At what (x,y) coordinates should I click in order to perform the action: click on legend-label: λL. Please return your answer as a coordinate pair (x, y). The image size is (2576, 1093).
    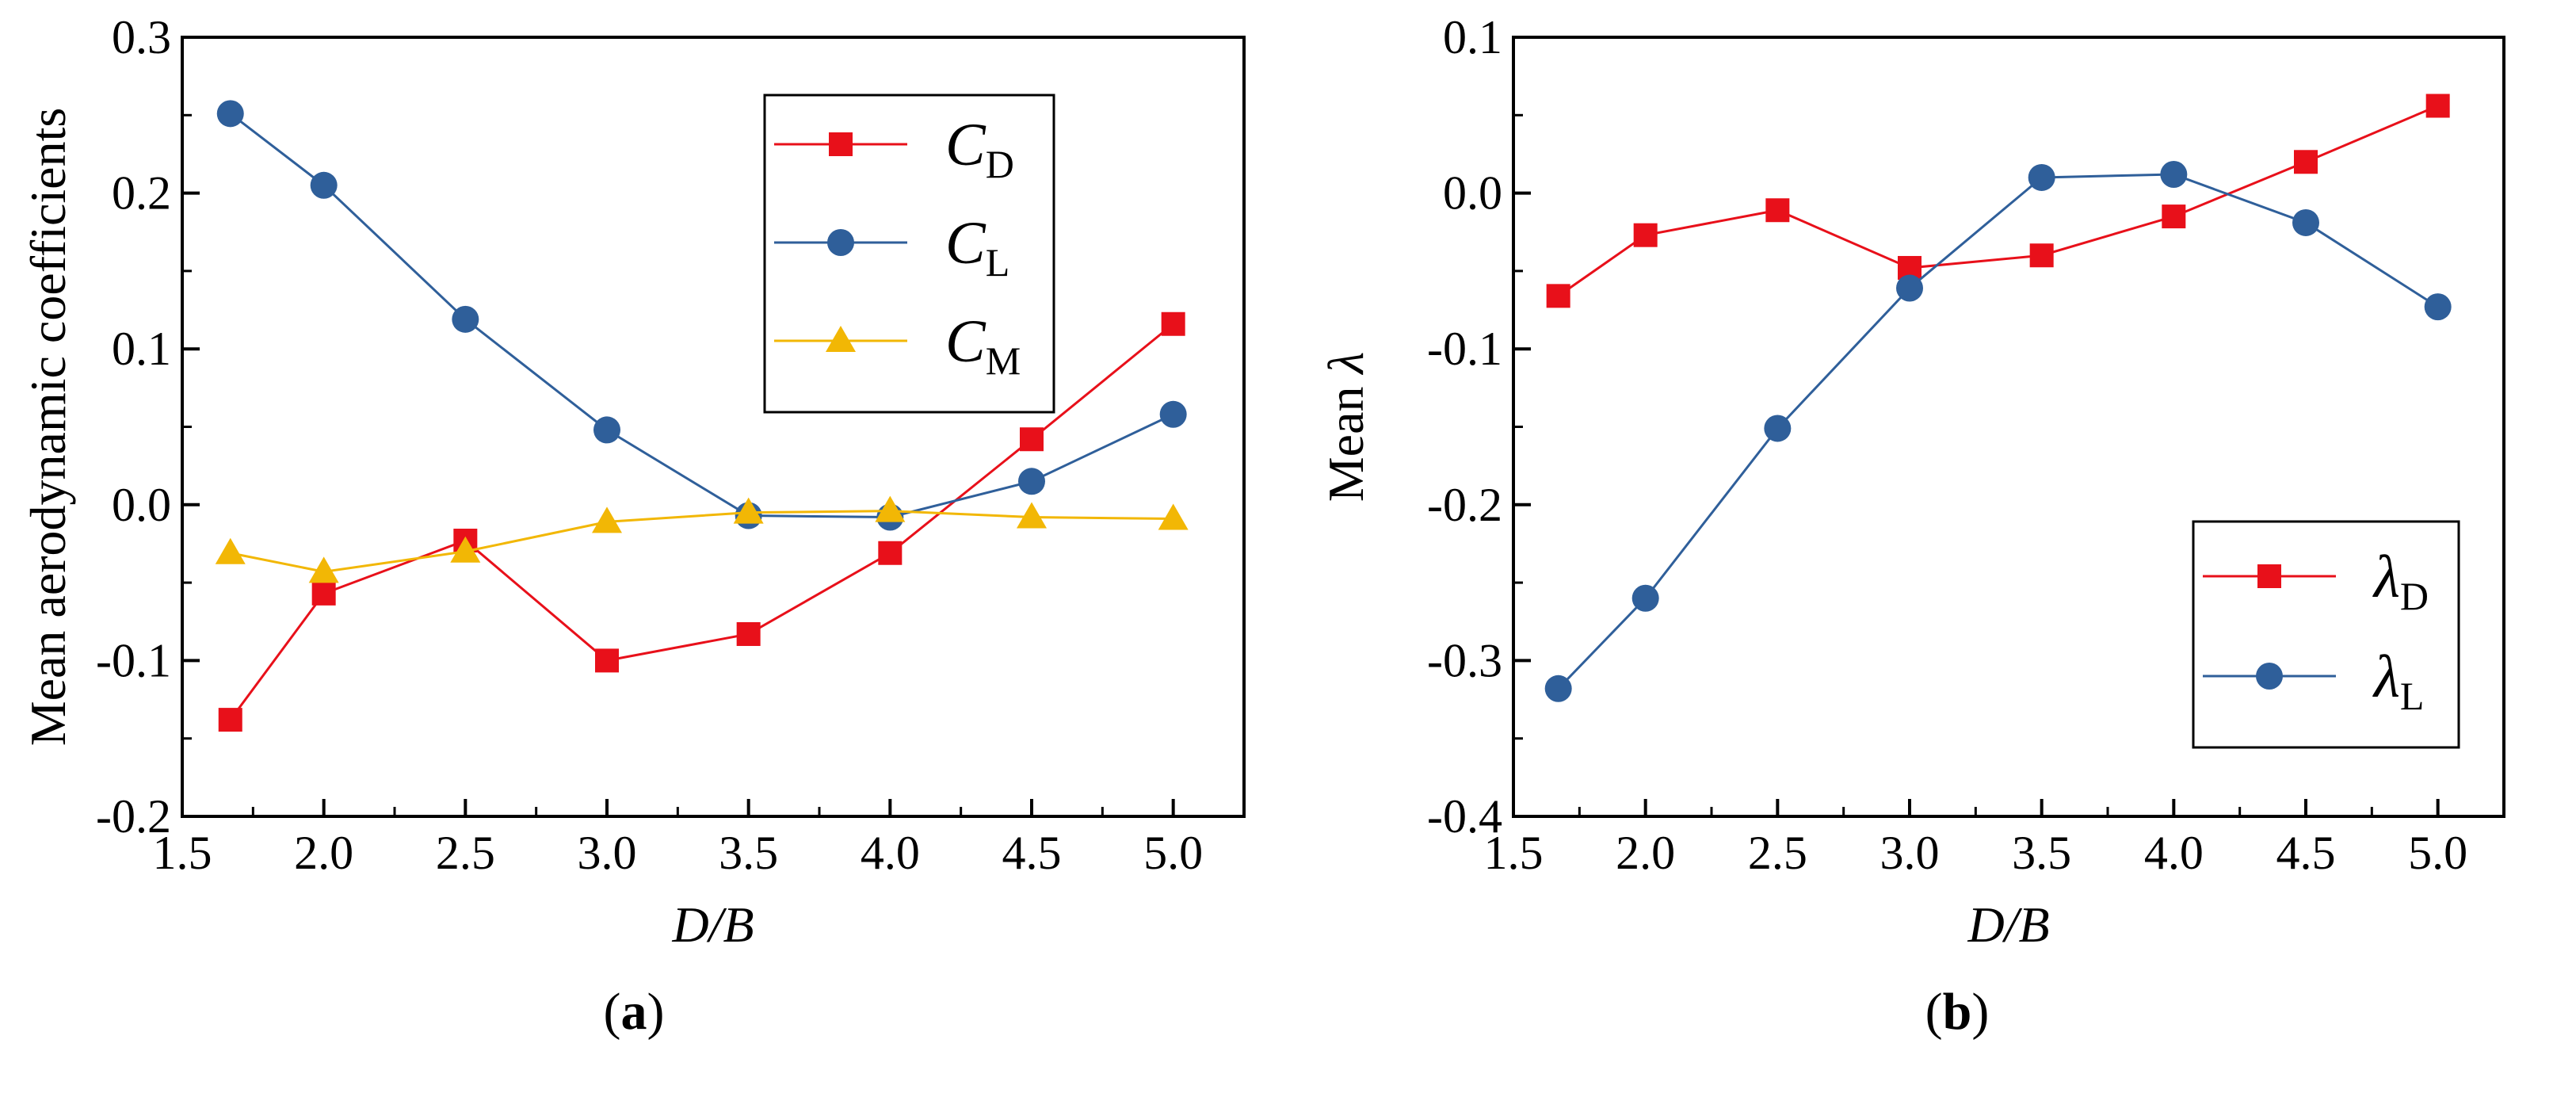
    Looking at the image, I should click on (2398, 681).